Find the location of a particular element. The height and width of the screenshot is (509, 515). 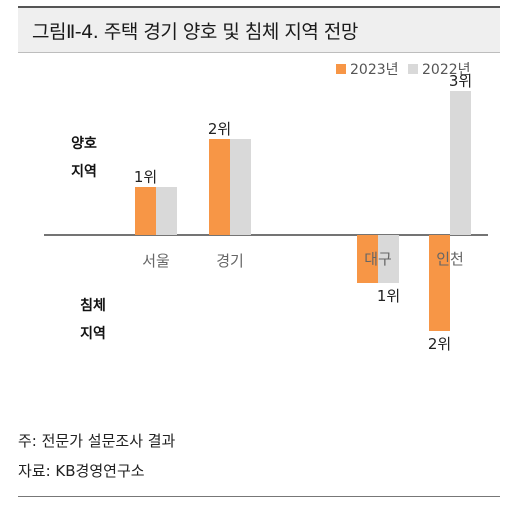

bottom-rule is located at coordinates (259, 496).